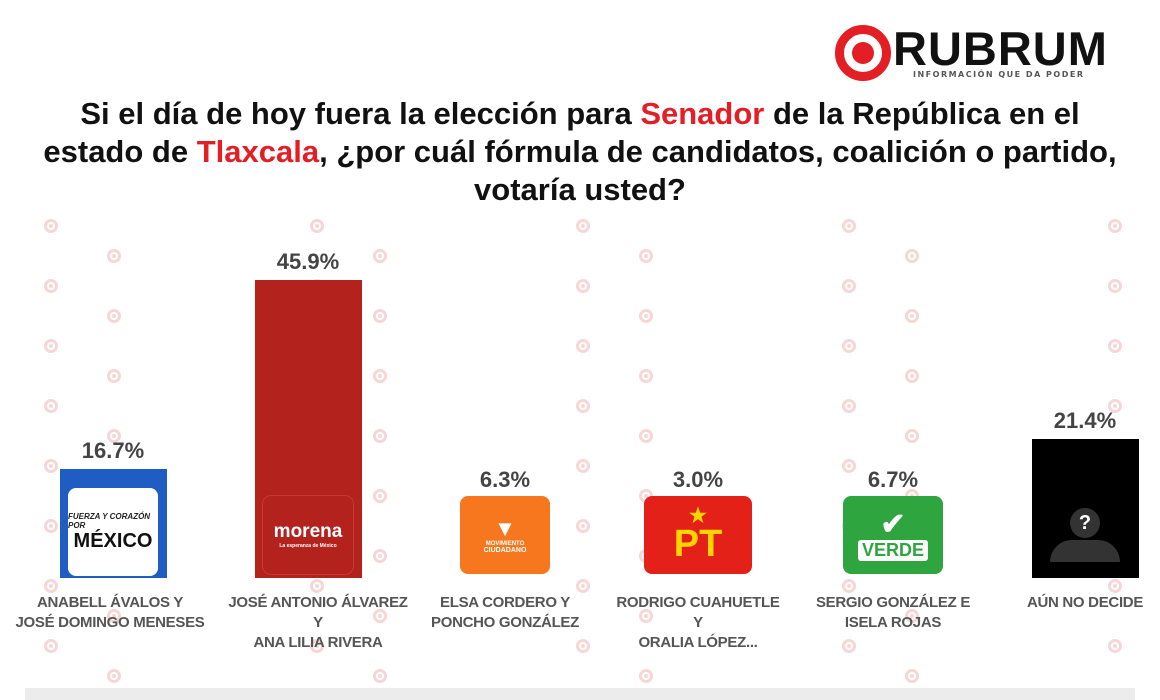 The image size is (1160, 700). I want to click on category-label: SERGIO GONZÁLEZ E ISELA ROJAS, so click(893, 613).